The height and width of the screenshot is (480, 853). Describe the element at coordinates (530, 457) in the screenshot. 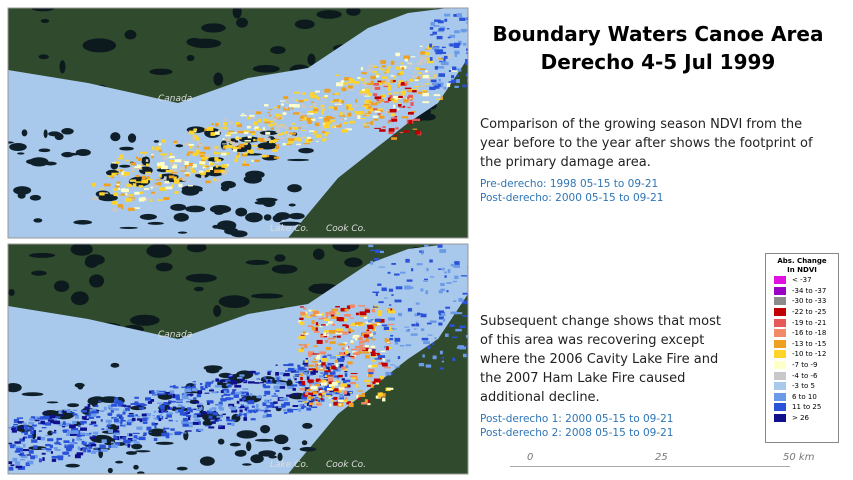

I see `scale-label: 0` at that location.